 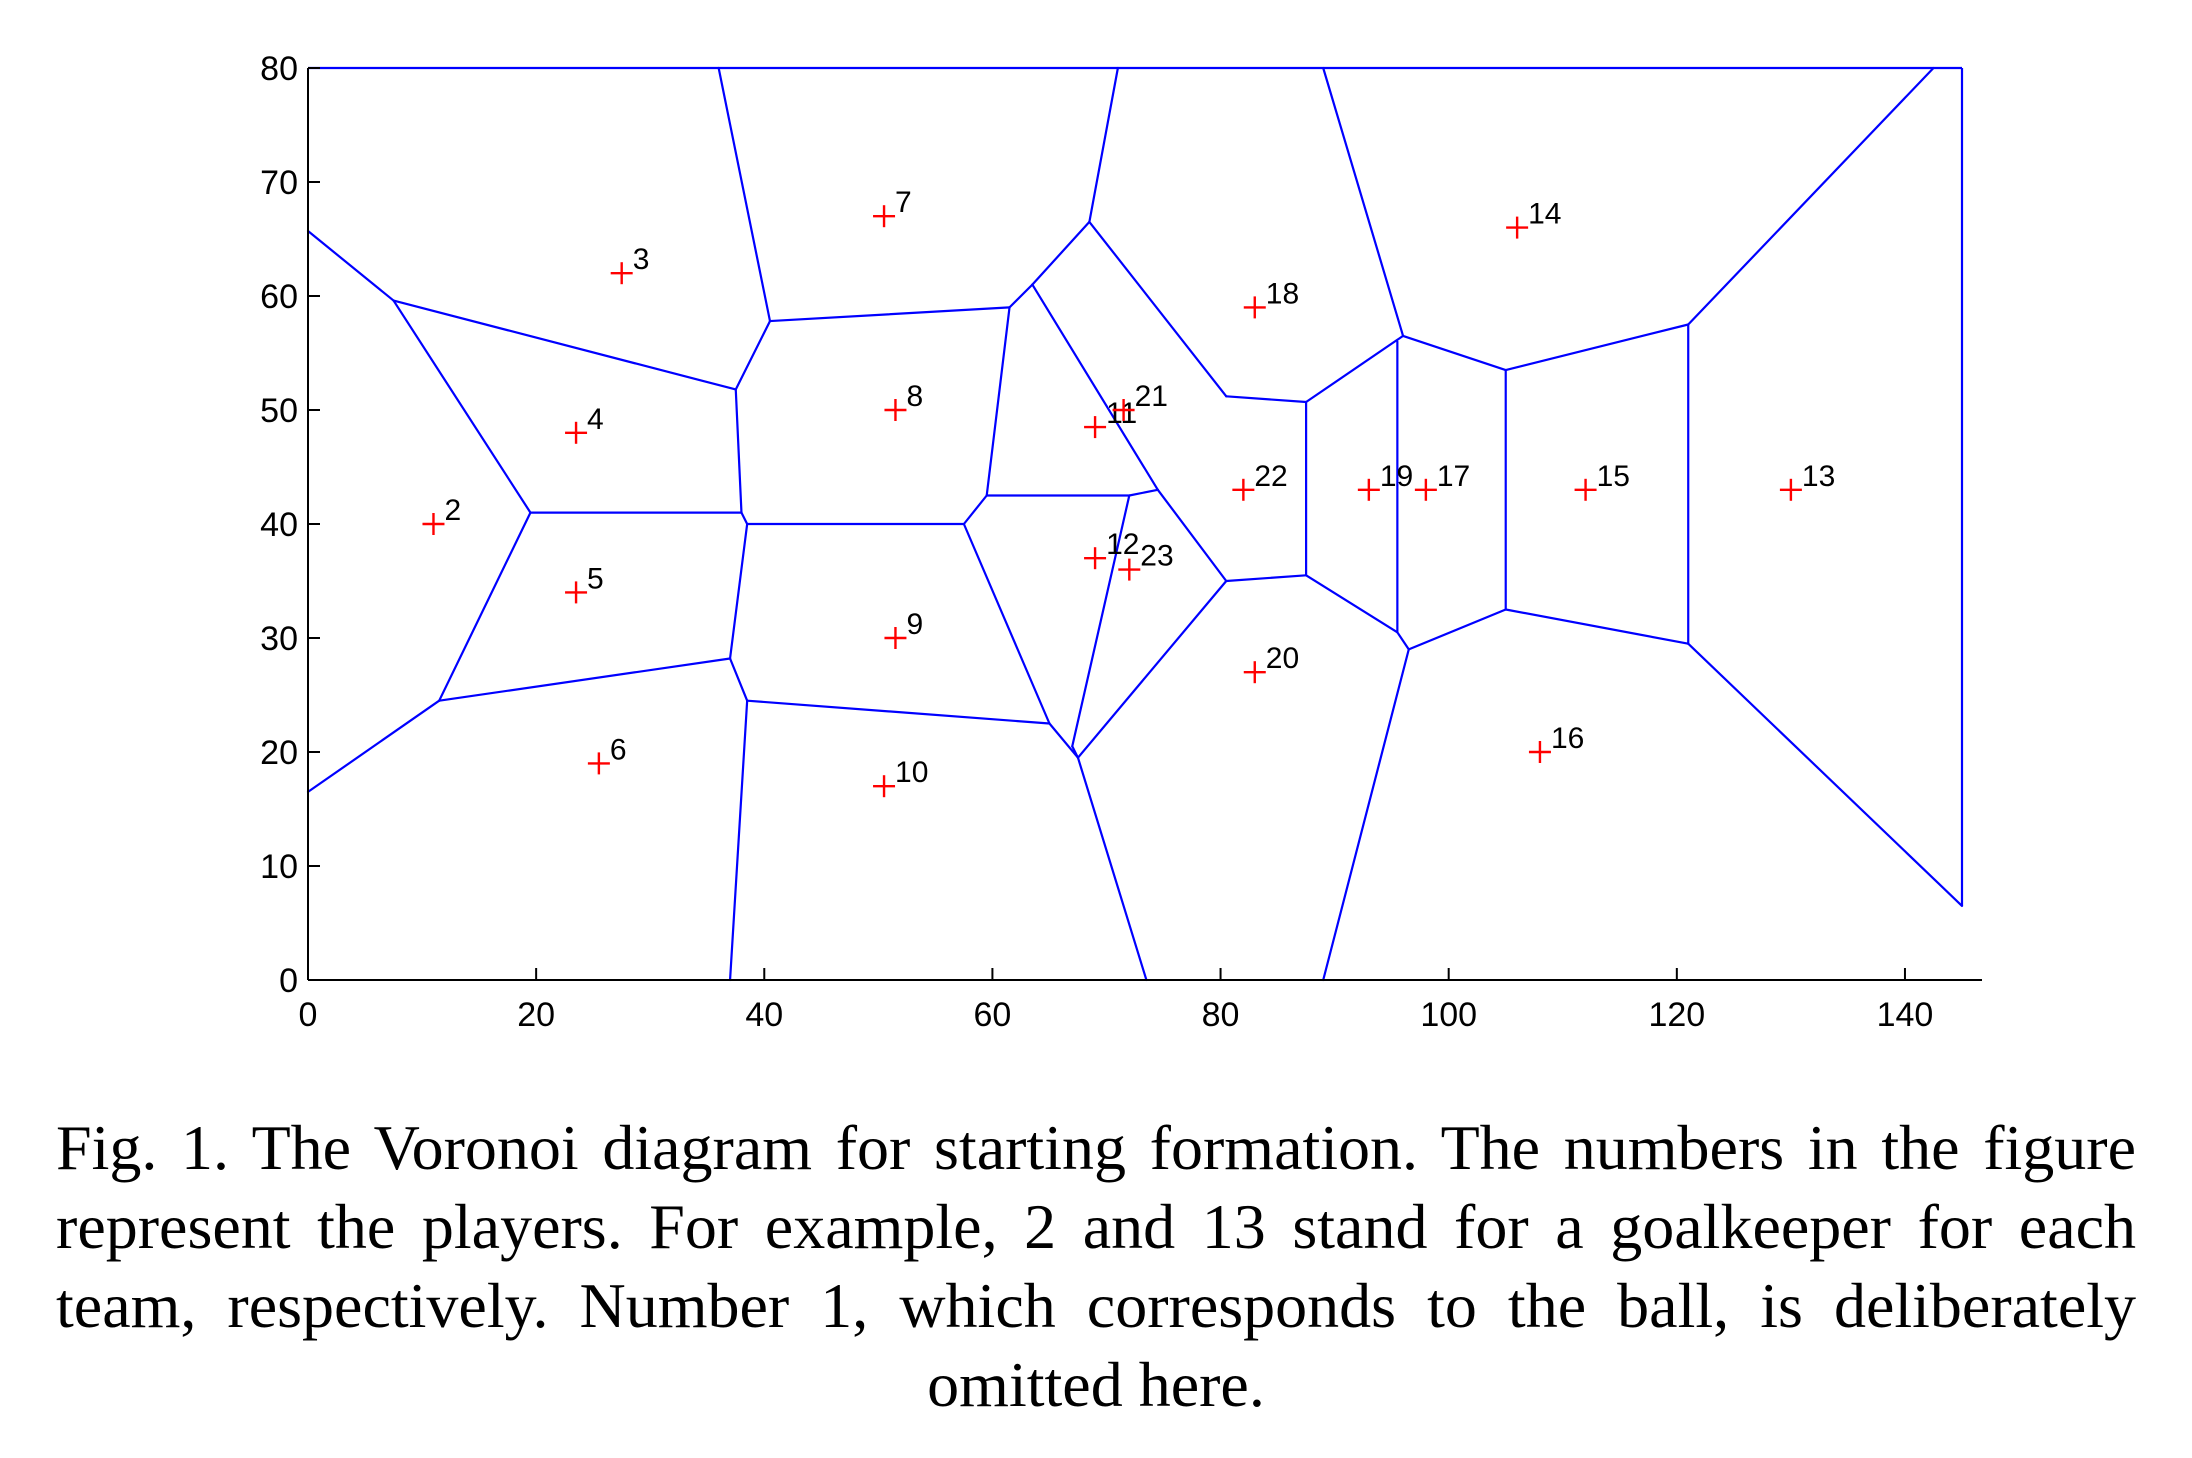 I want to click on player-point-9: 9, so click(x=903, y=628).